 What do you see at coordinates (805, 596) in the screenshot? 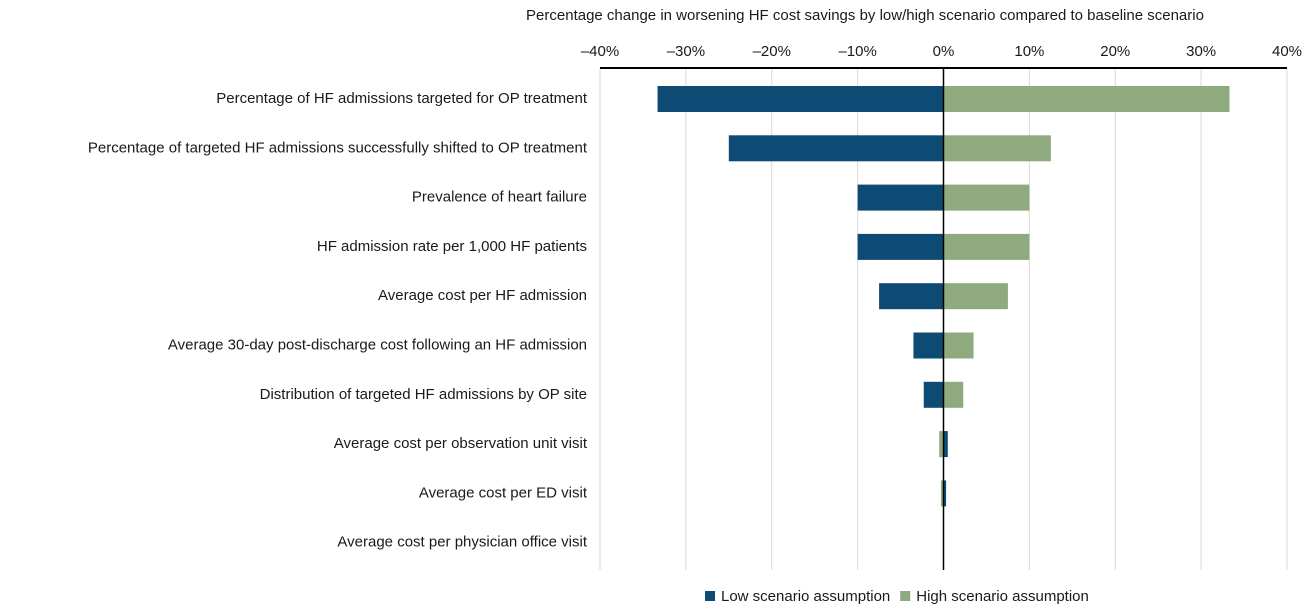
I see `legend-label: Low scenario assumption` at bounding box center [805, 596].